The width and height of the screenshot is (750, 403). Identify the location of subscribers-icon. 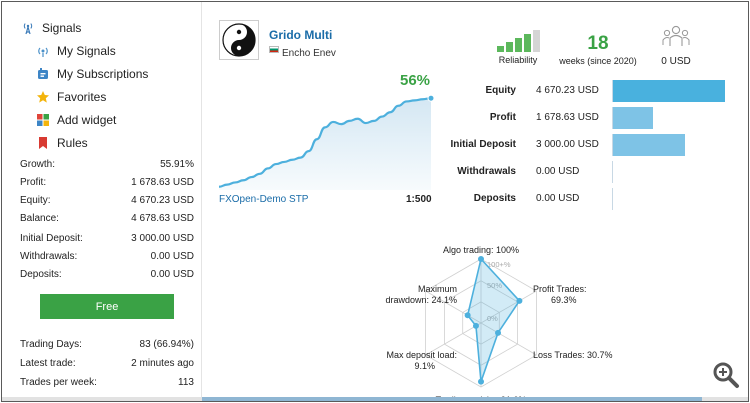
(676, 35).